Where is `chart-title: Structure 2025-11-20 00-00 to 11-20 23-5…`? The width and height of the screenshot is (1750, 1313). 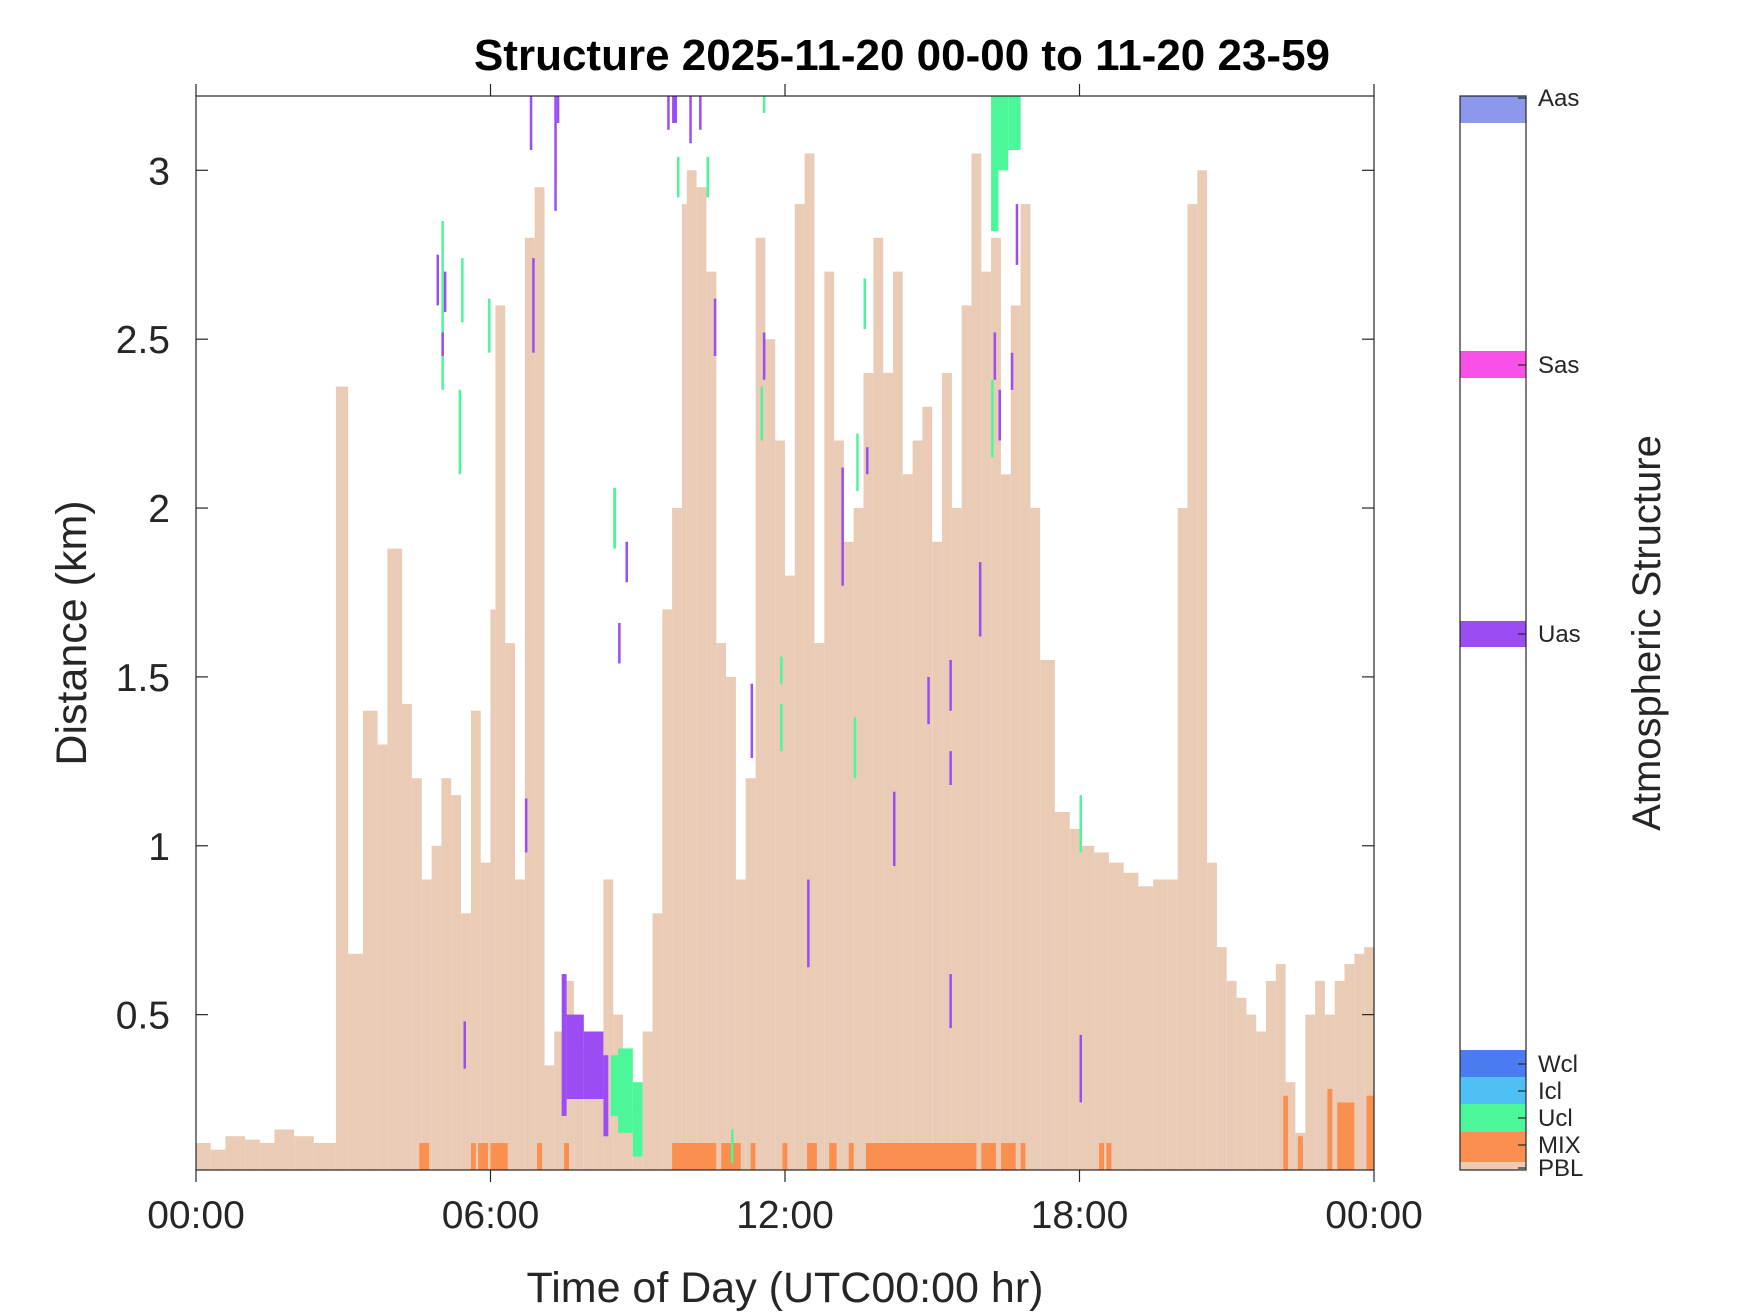 chart-title: Structure 2025-11-20 00-00 to 11-20 23-5… is located at coordinates (902, 55).